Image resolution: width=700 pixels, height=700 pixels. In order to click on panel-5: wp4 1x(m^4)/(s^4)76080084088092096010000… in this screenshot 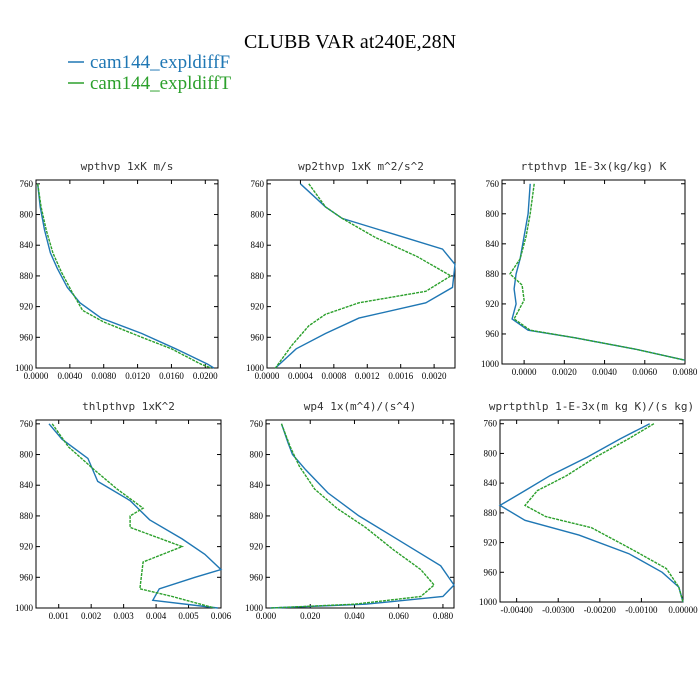, I will do `click(350, 510)`.